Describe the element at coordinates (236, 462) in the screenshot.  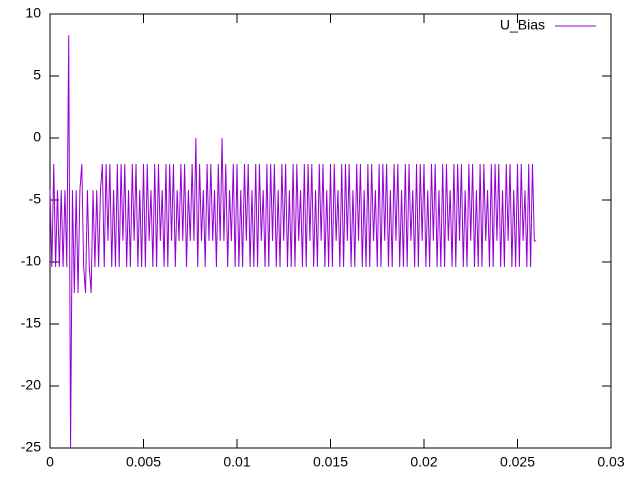
I see `x-tick-label: 0.01` at that location.